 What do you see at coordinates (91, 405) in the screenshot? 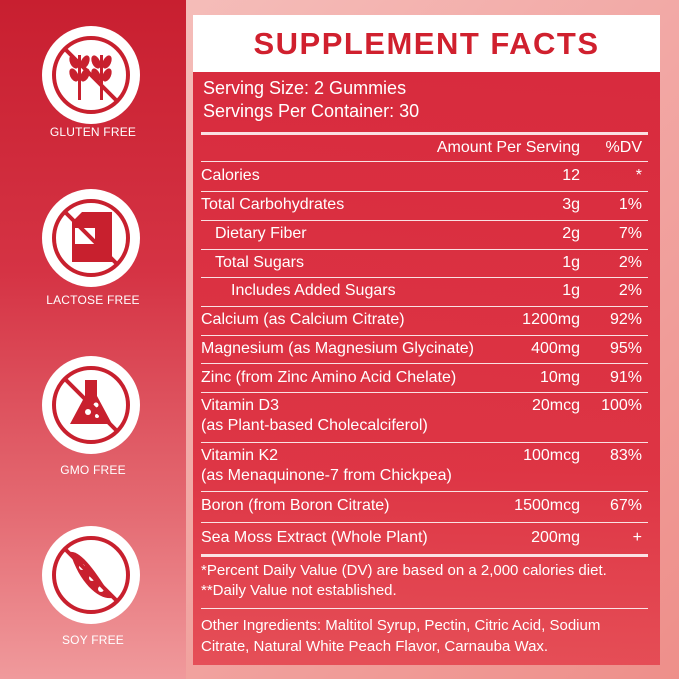
I see `gmo-icon` at bounding box center [91, 405].